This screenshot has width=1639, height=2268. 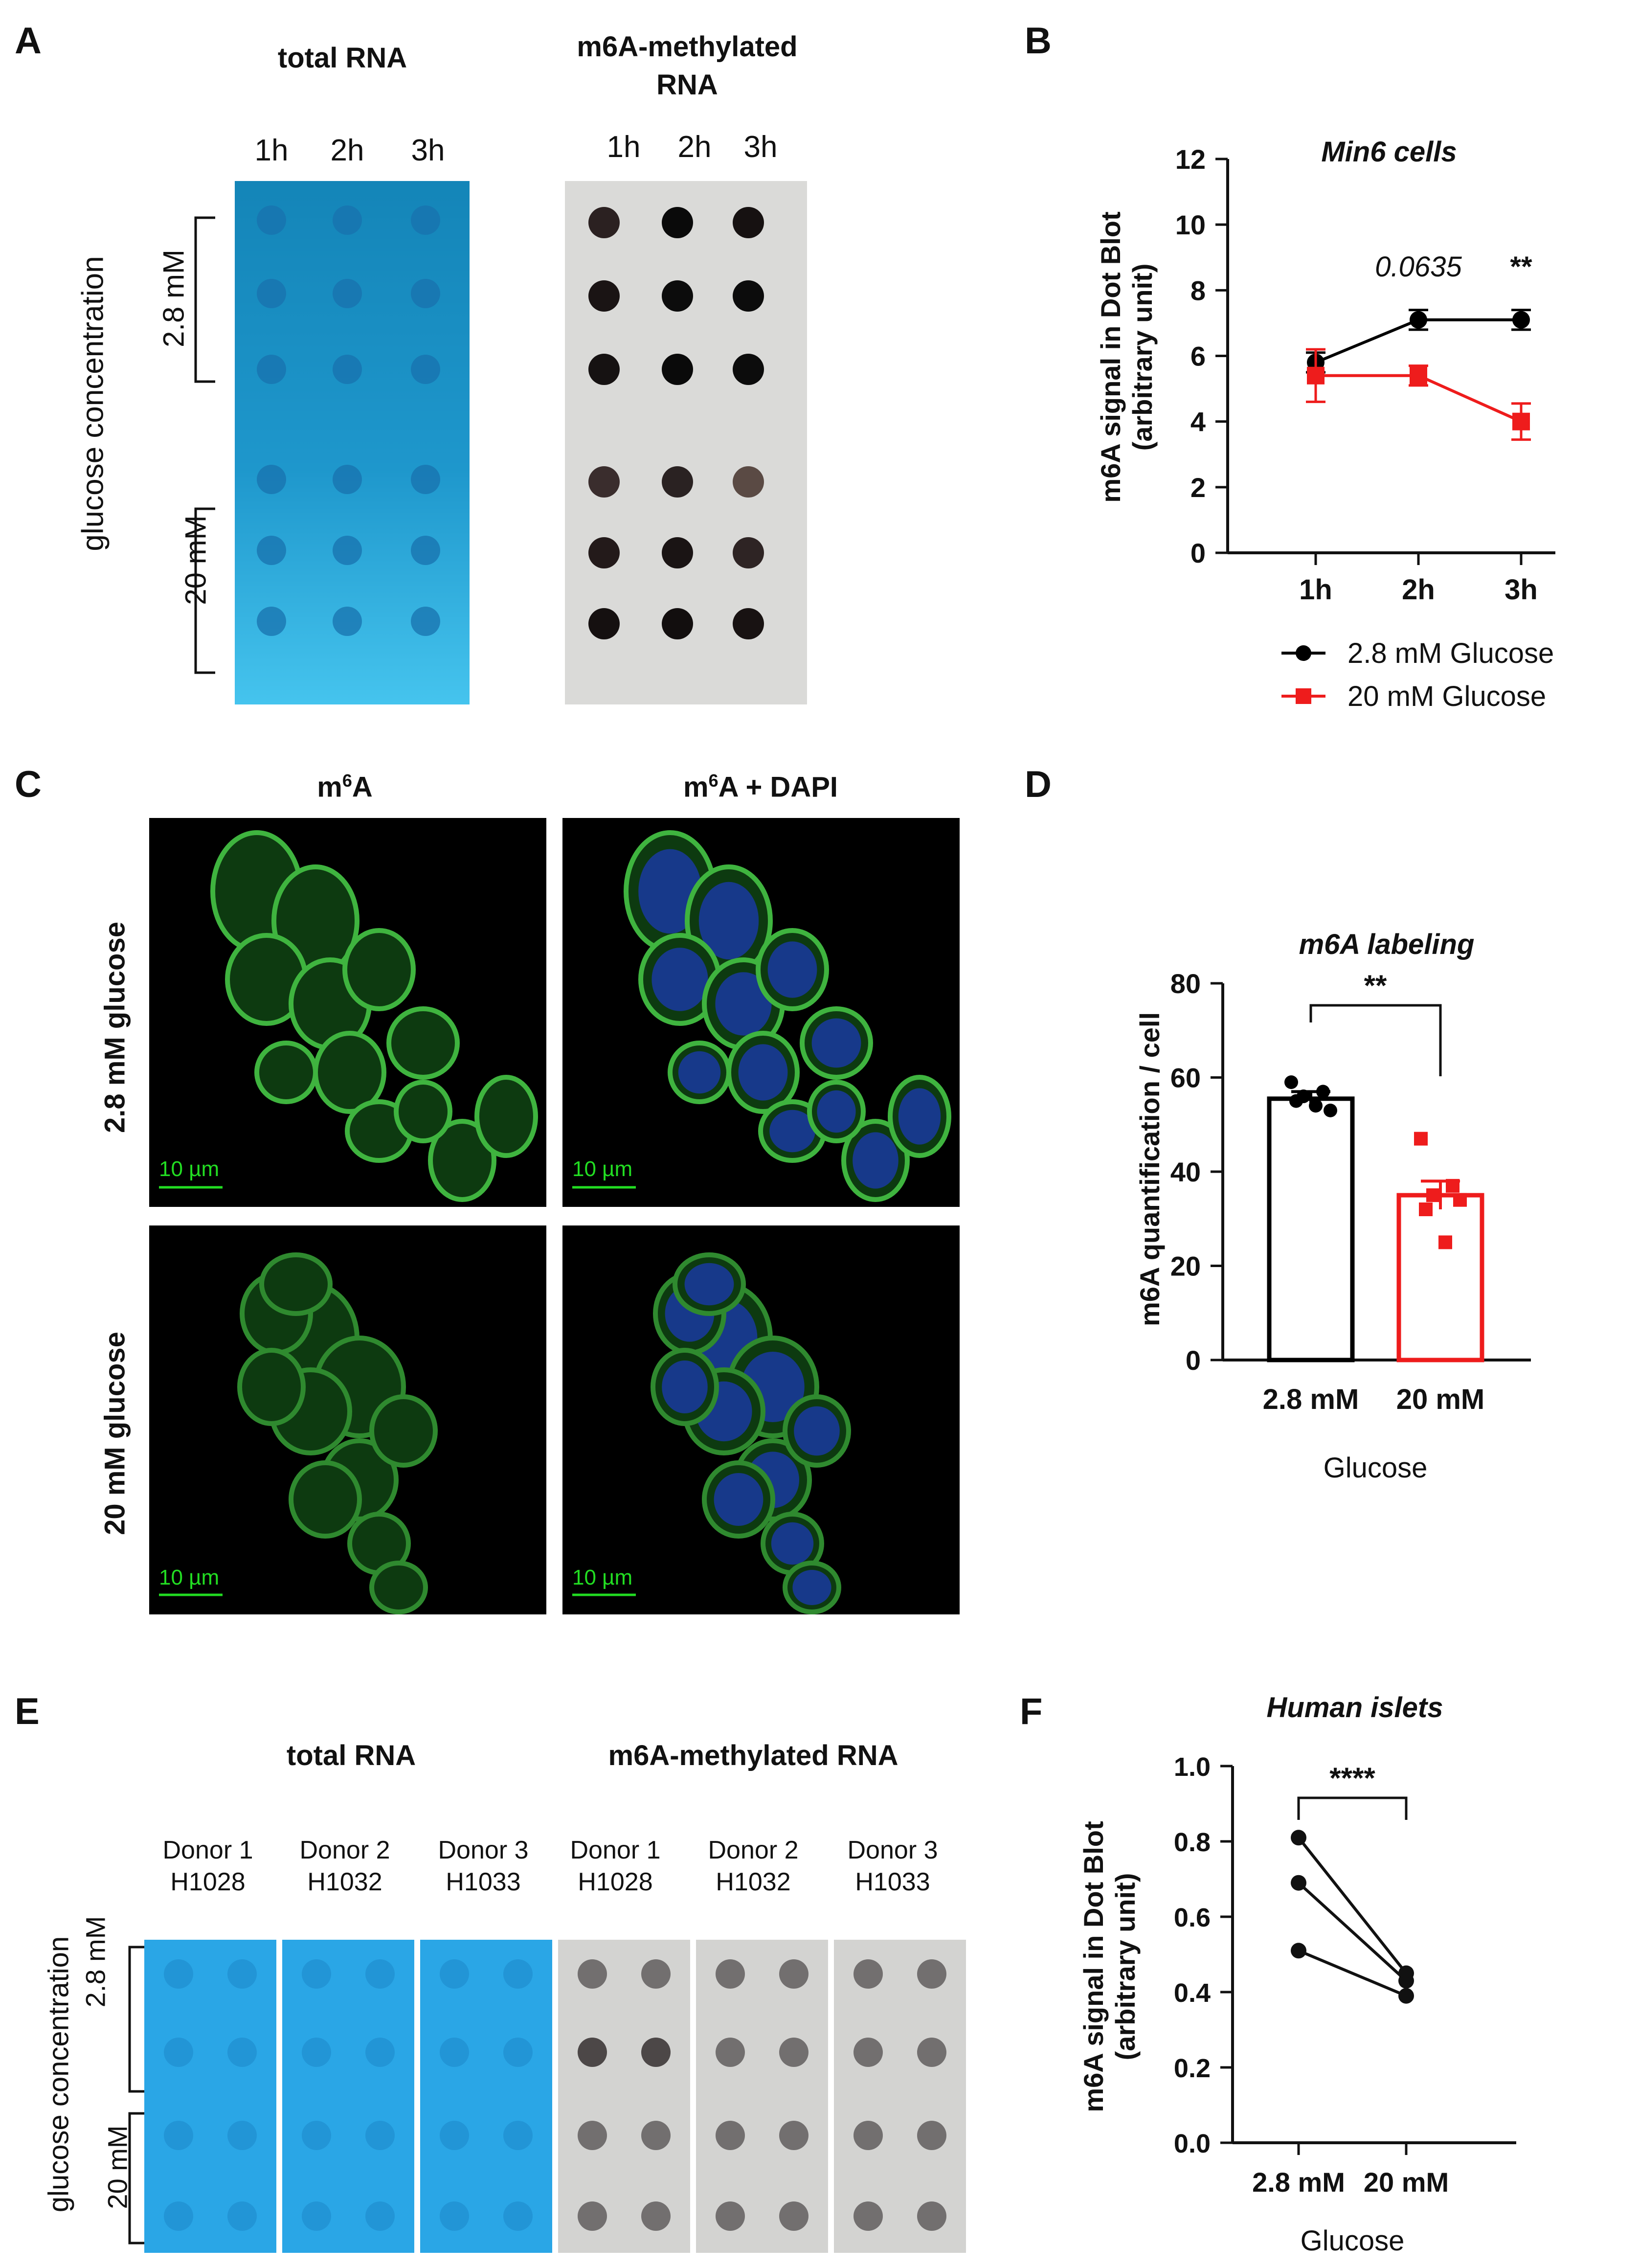 I want to click on donor-name: Donor 2, so click(x=344, y=1850).